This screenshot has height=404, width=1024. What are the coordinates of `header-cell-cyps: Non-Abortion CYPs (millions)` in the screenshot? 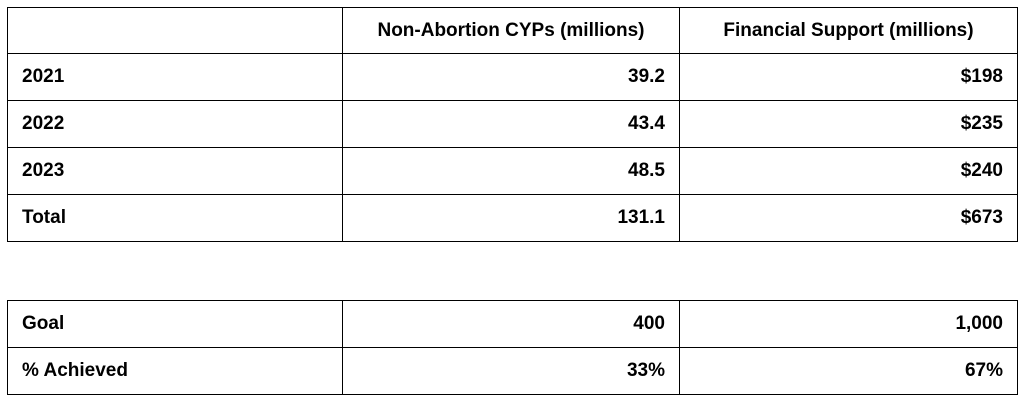 It's located at (511, 30).